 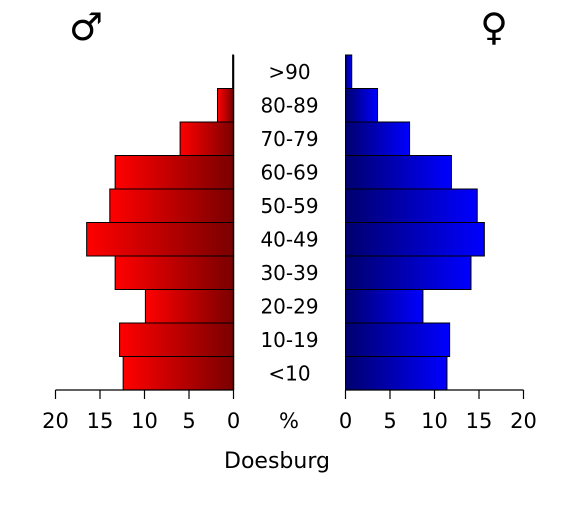 I want to click on female-symbol: ♀, so click(x=494, y=27).